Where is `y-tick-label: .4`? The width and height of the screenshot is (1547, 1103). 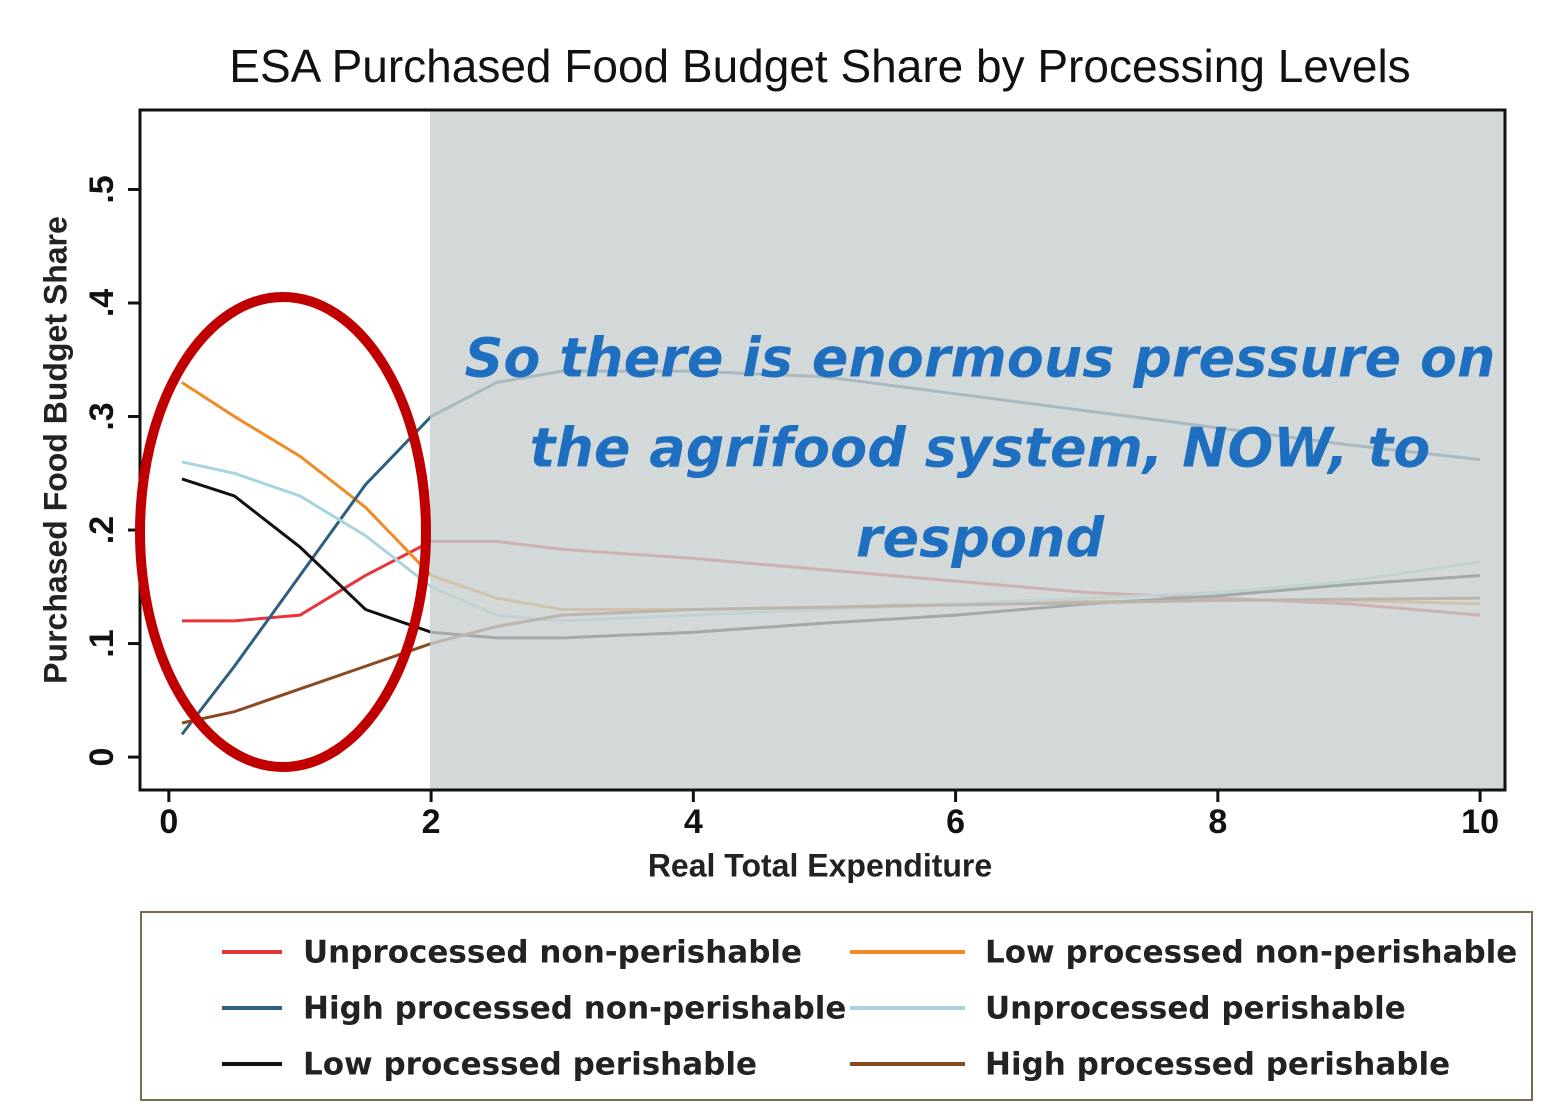
y-tick-label: .4 is located at coordinates (102, 303).